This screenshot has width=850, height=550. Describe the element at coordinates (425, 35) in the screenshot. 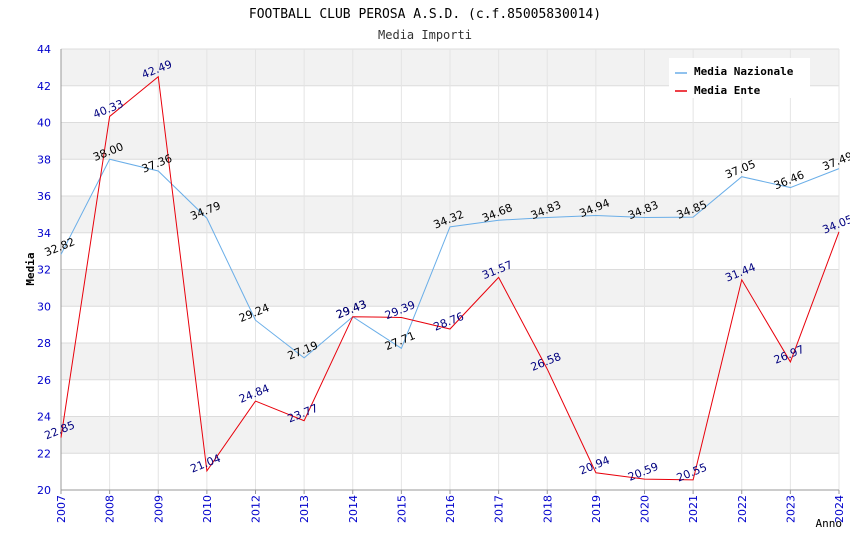

I see `chart-subtitle: Media Importi` at that location.